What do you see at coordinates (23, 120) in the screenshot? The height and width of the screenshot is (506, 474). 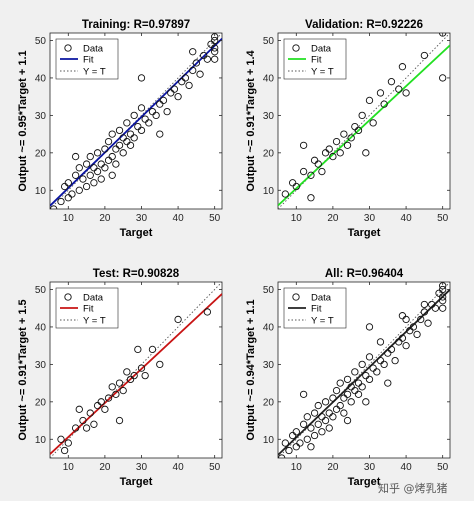 I see `y-axis-label: Output ~= 0.95*Target + 1.1` at bounding box center [23, 120].